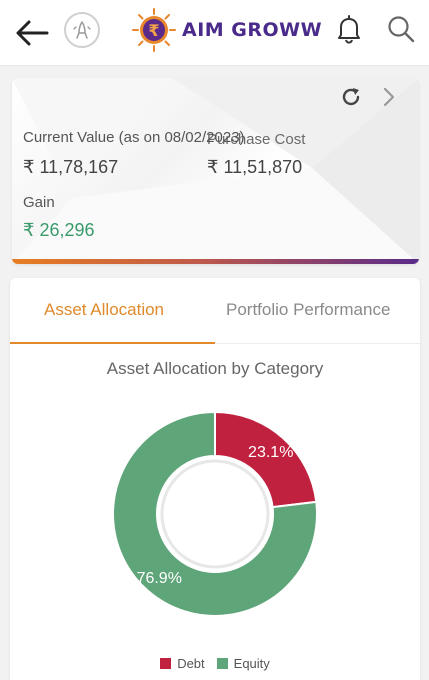  I want to click on rupee-logo-icon: ₹, so click(154, 30).